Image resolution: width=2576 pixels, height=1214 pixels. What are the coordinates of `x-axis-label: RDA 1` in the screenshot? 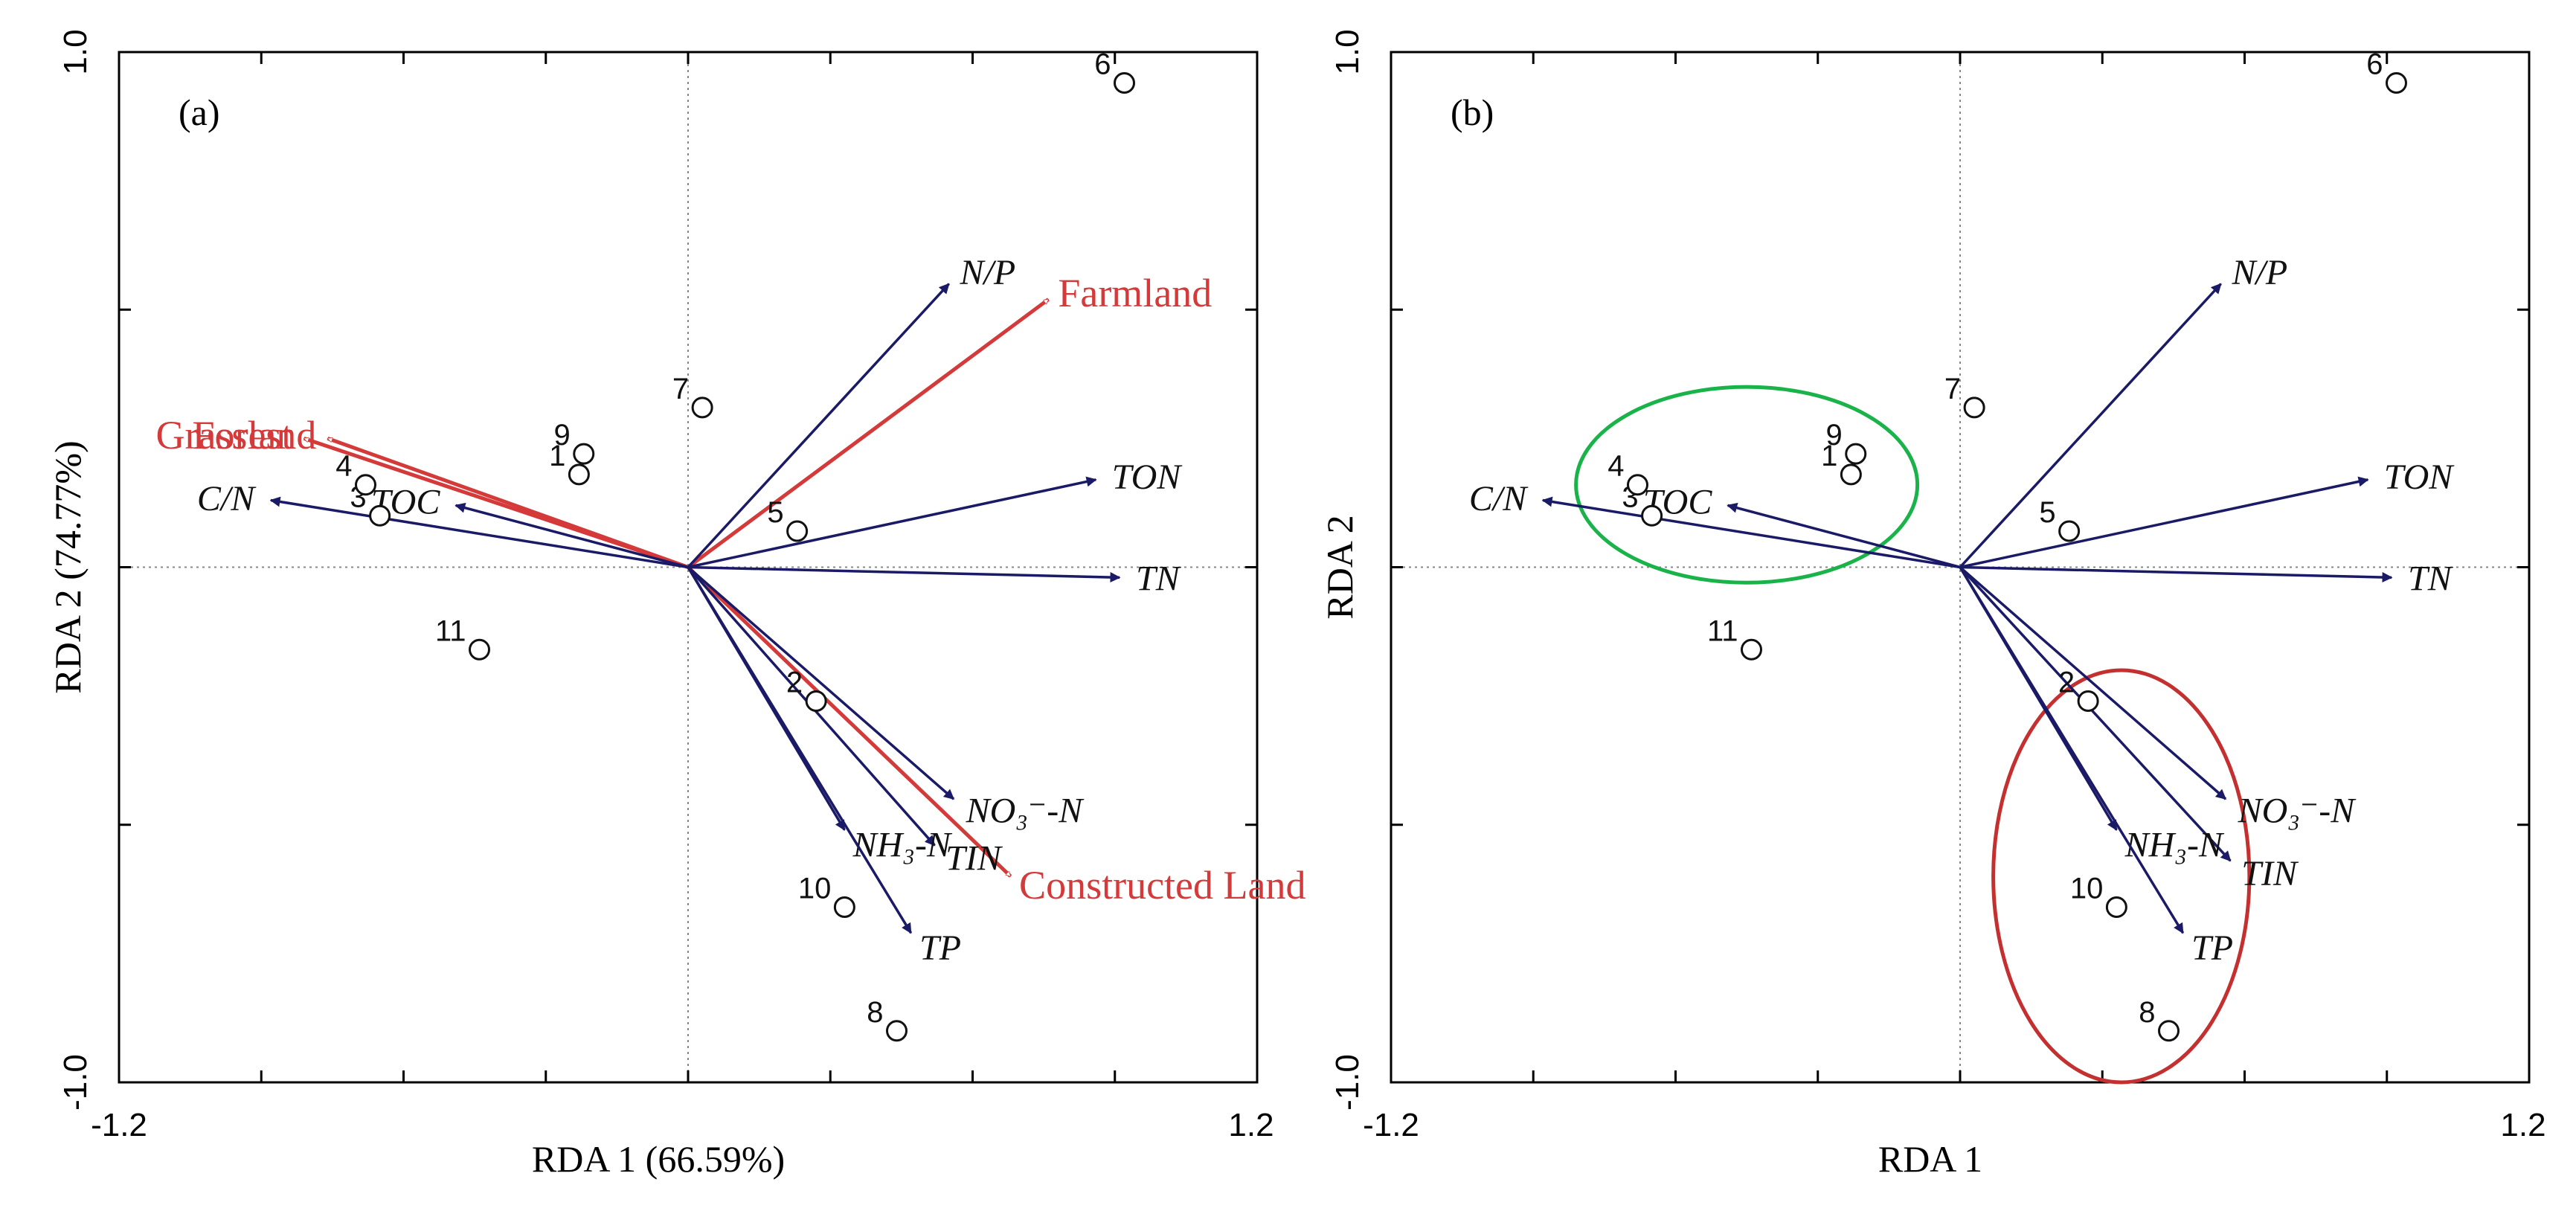 It's located at (1930, 1159).